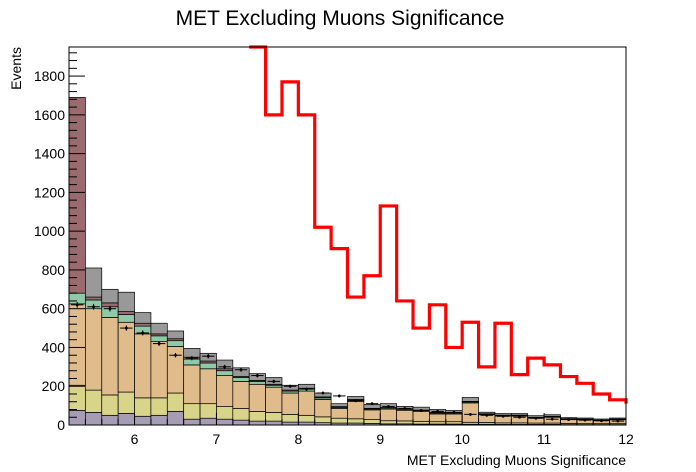 The width and height of the screenshot is (696, 472). Describe the element at coordinates (54, 386) in the screenshot. I see `y-tick-label: 200` at that location.